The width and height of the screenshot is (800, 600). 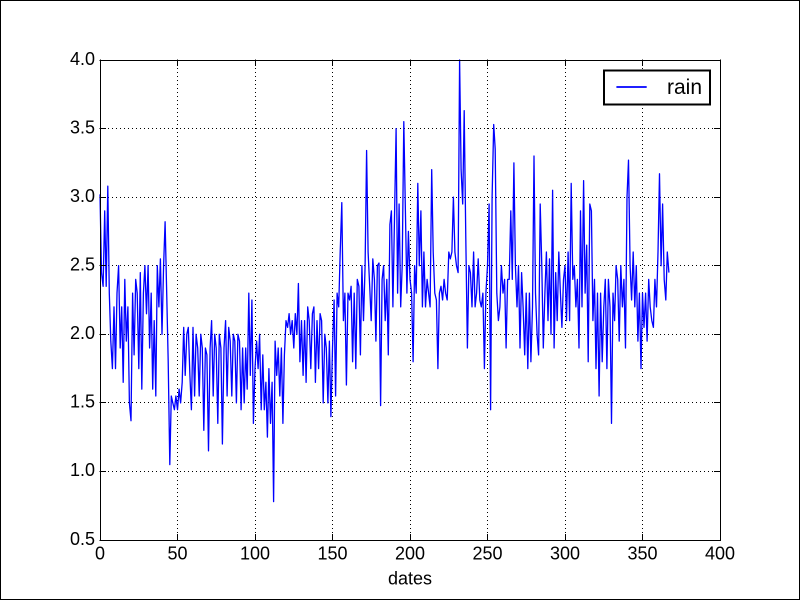 I want to click on svg-text: 200, so click(x=410, y=554).